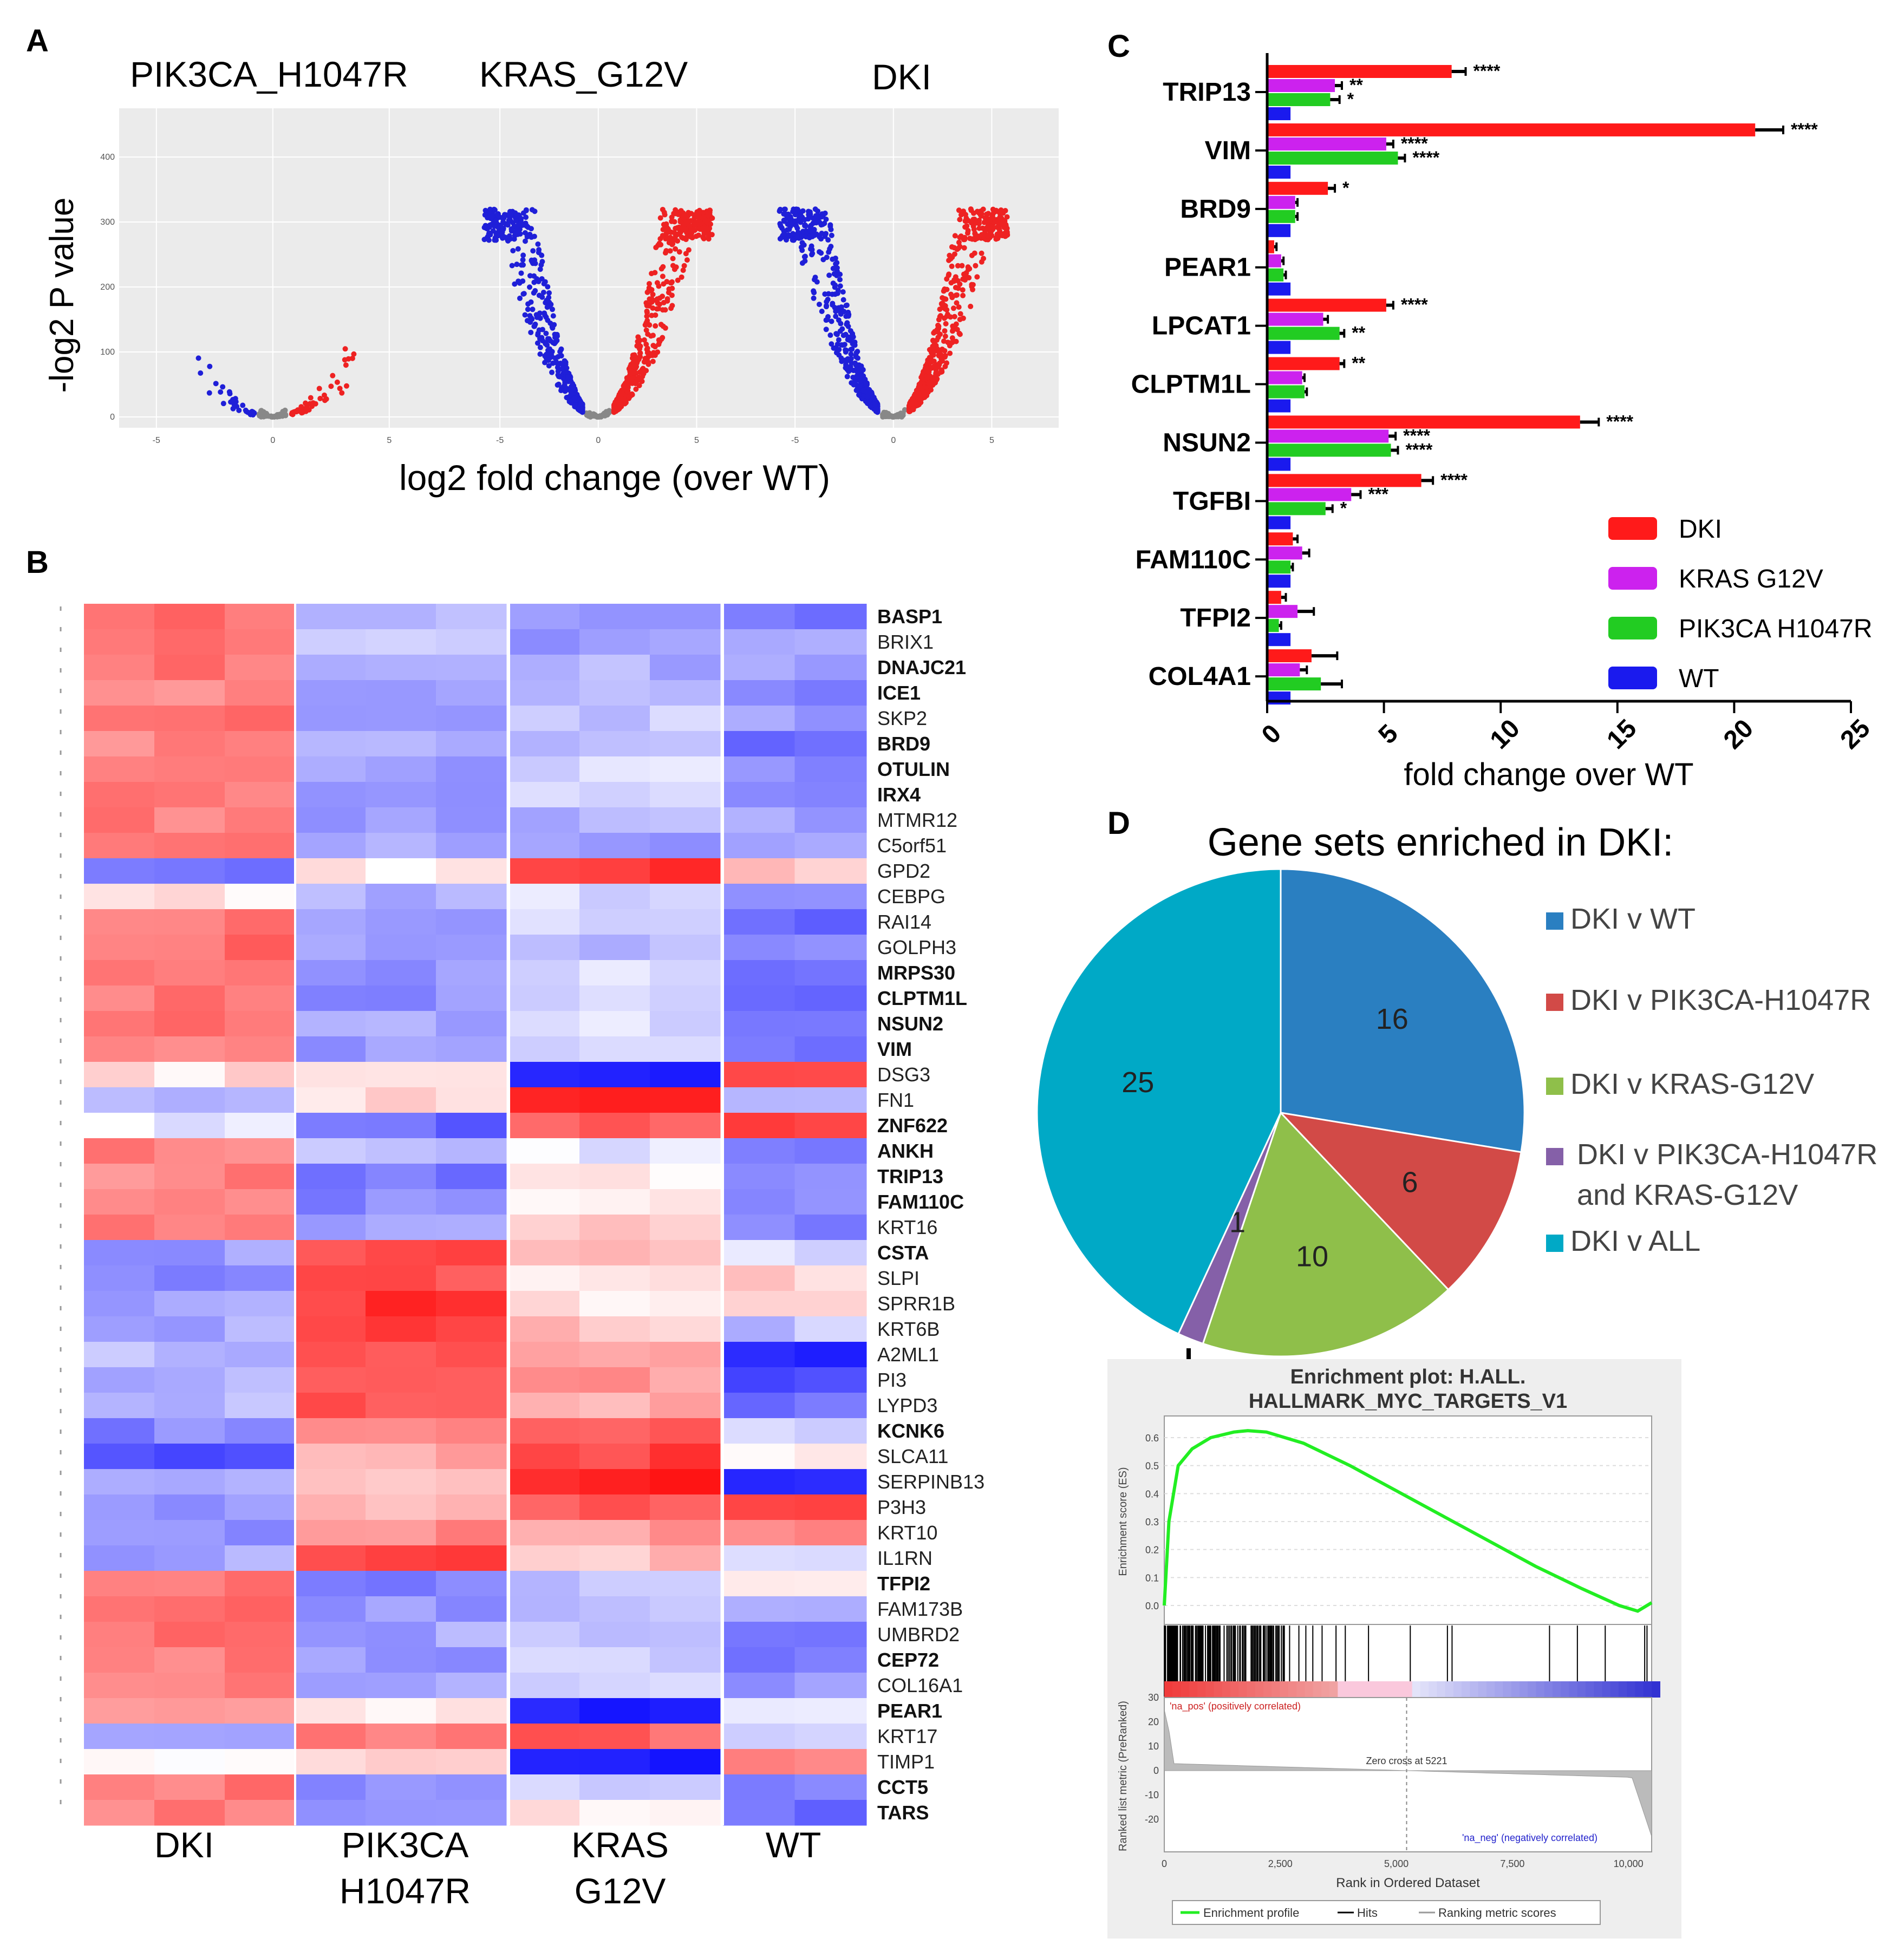  What do you see at coordinates (1275, 275) in the screenshot?
I see `bar-pik3ca-h1047r` at bounding box center [1275, 275].